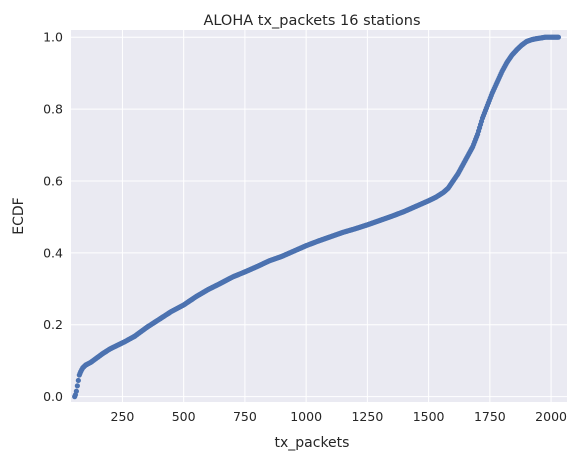  Describe the element at coordinates (367, 416) in the screenshot. I see `x-tick-label: 1250` at that location.